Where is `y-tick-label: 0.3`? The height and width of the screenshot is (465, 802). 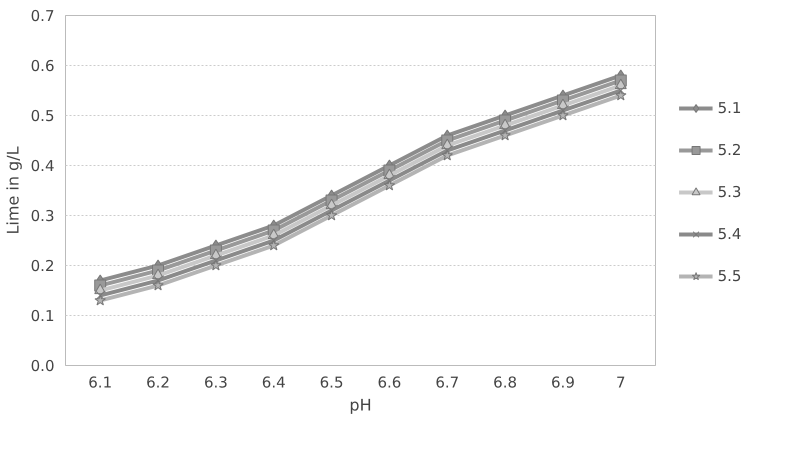
y-tick-label: 0.3 is located at coordinates (42, 216).